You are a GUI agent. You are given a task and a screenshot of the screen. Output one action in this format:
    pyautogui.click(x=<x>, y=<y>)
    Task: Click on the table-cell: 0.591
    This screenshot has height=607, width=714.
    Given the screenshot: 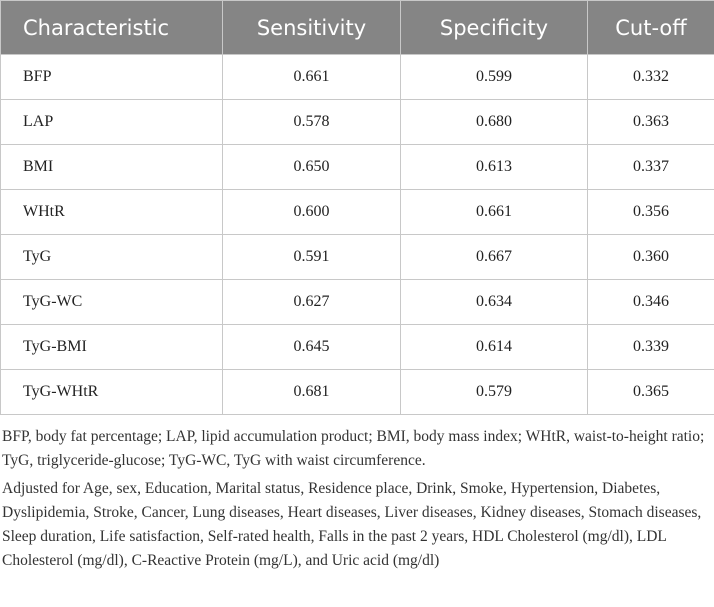 What is the action you would take?
    pyautogui.click(x=311, y=257)
    